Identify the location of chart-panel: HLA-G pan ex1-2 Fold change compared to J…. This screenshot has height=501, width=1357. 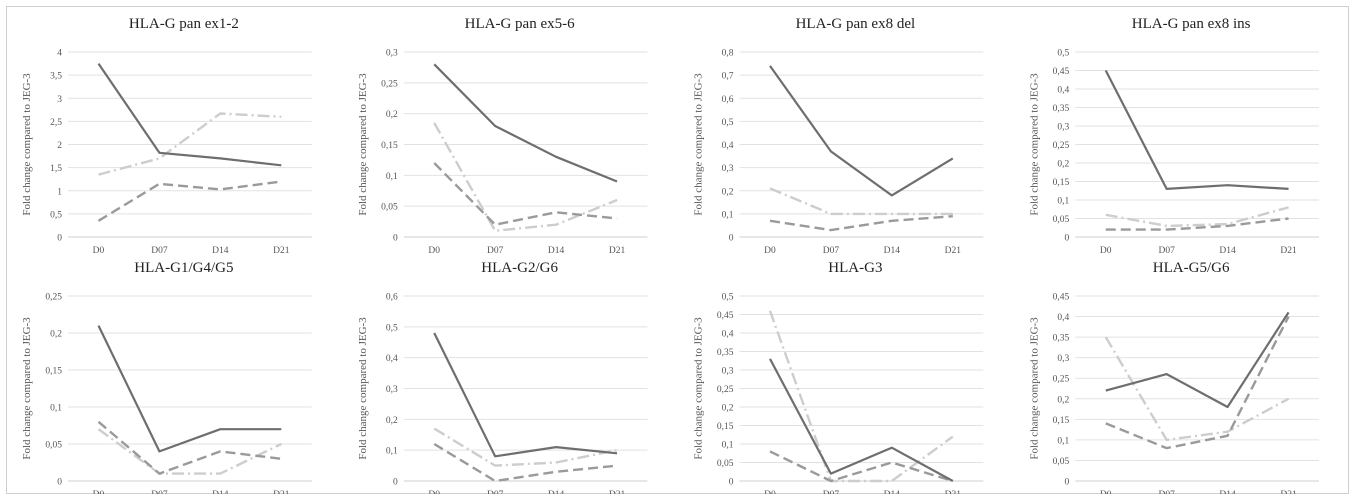
(166, 136).